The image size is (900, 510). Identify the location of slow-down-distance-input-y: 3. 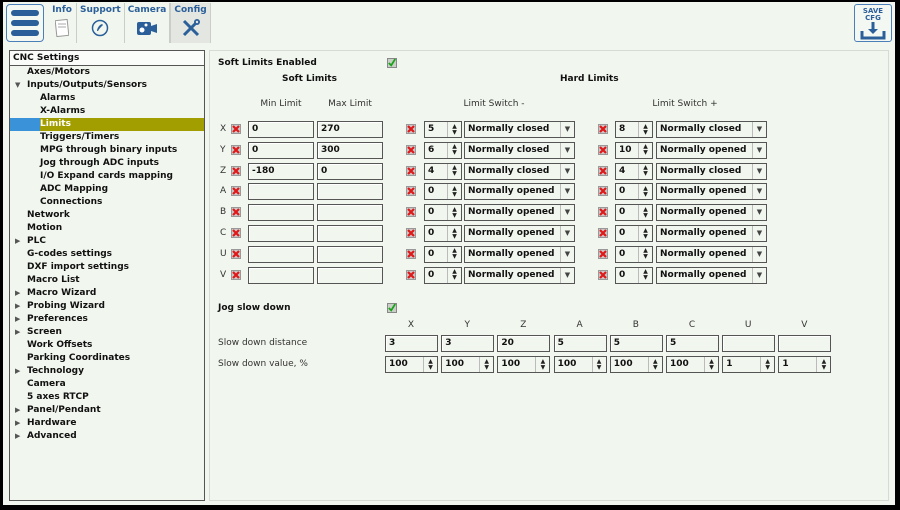
(468, 343).